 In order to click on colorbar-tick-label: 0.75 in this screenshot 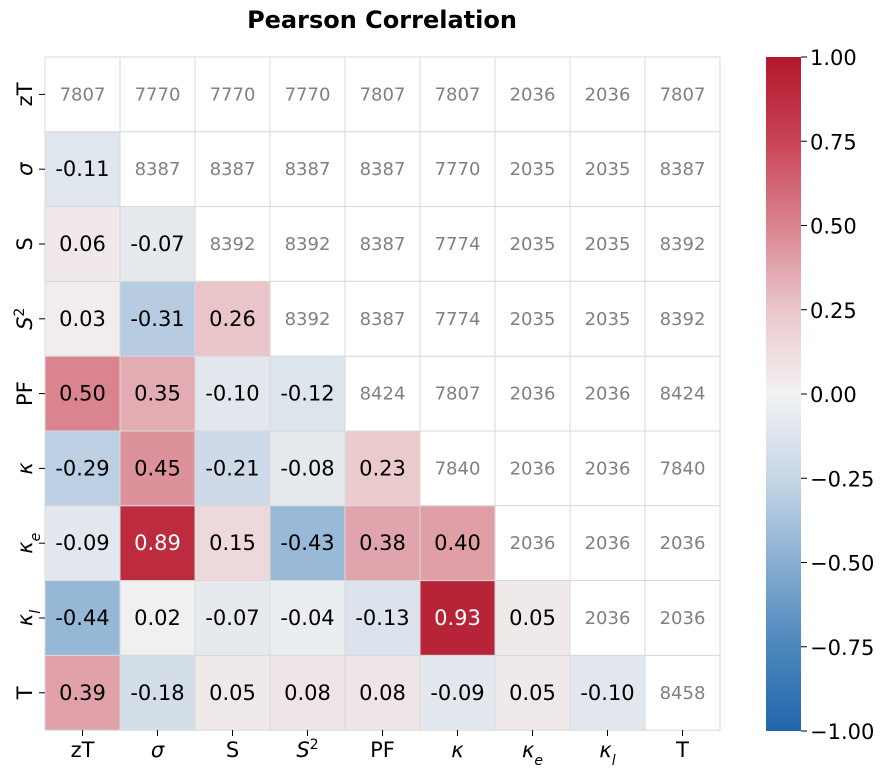, I will do `click(833, 142)`.